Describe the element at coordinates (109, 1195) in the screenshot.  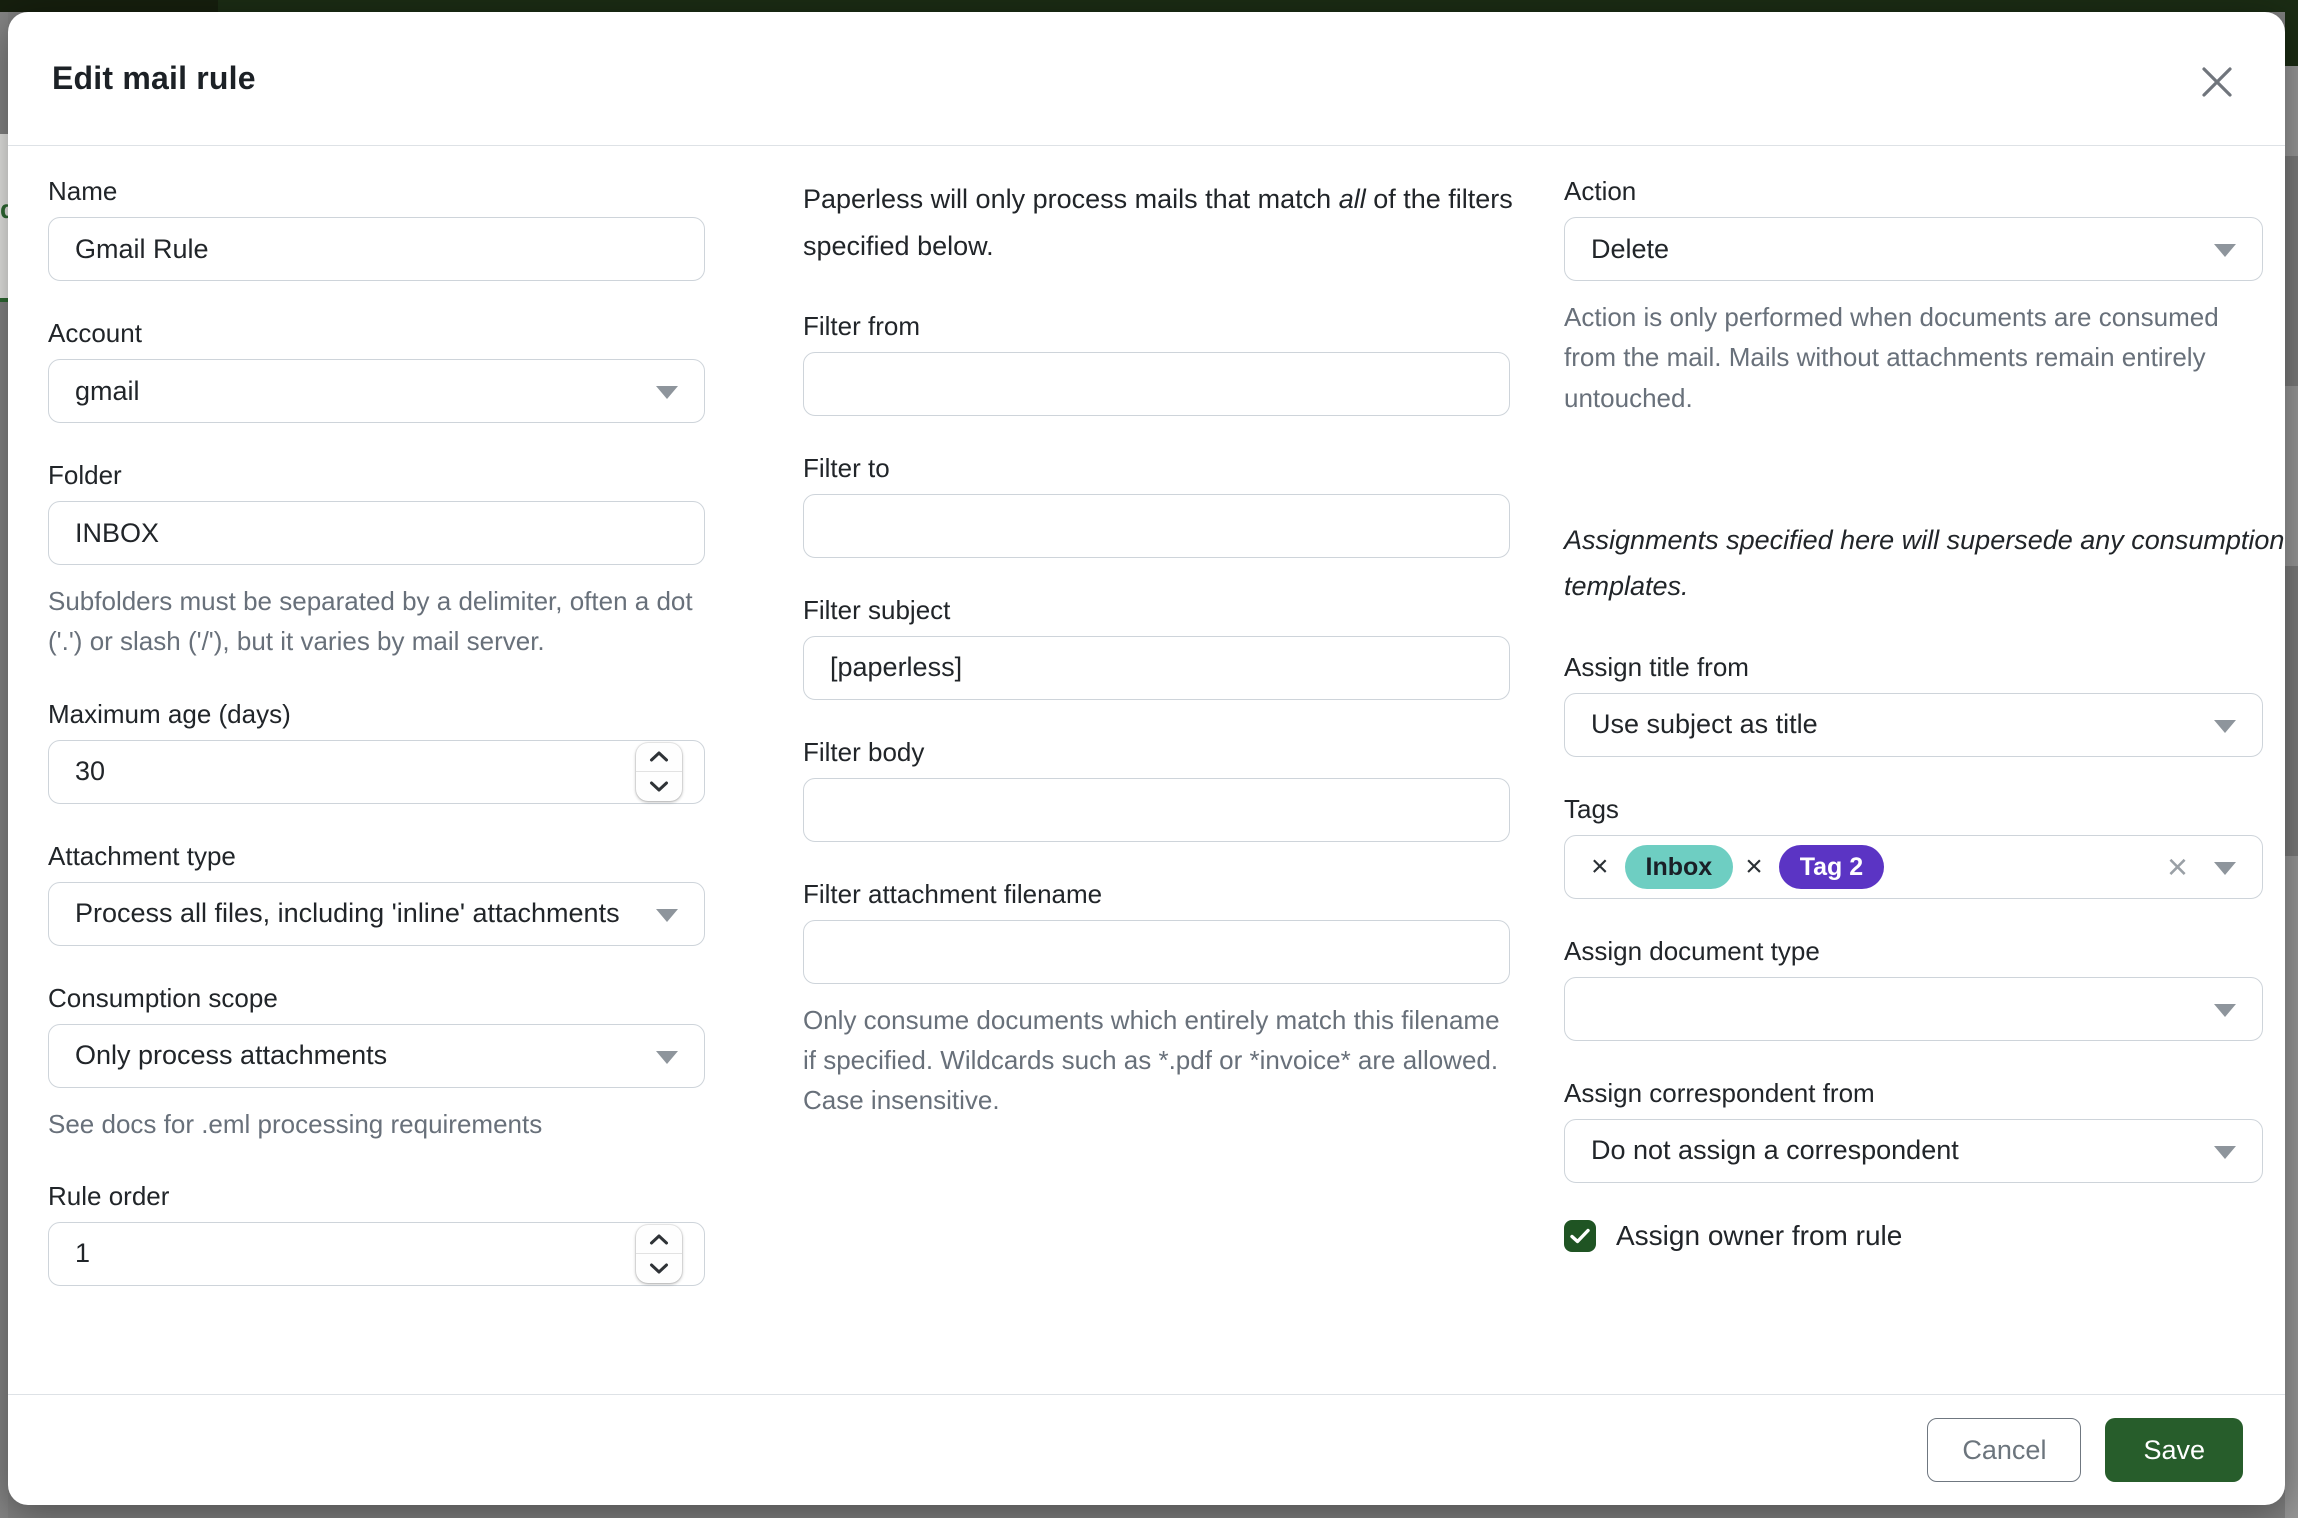
I see `rule-order-label: Rule order` at that location.